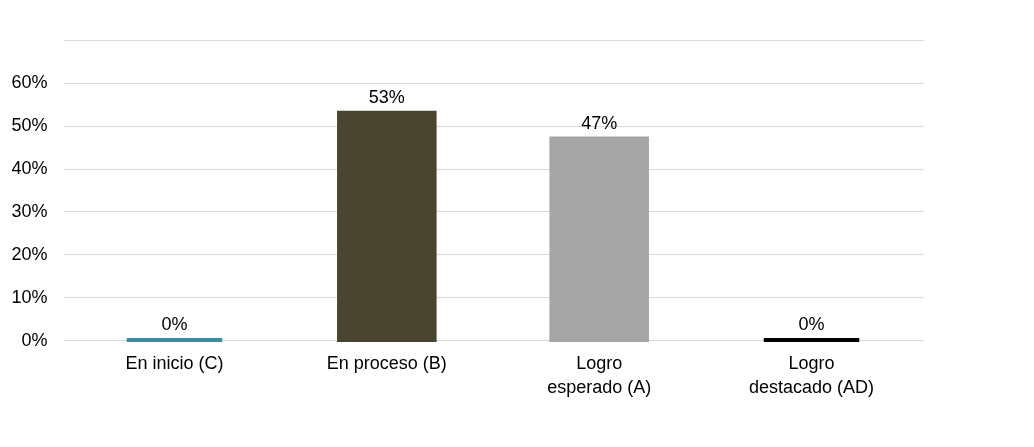 The height and width of the screenshot is (447, 1034). Describe the element at coordinates (29, 296) in the screenshot. I see `y-tick-label: 10%` at that location.